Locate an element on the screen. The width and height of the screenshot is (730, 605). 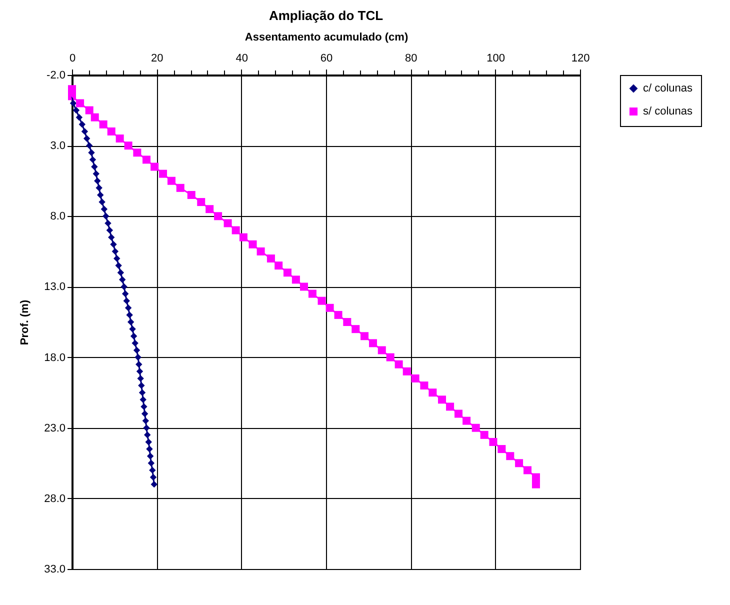
x-tick-label: 120 is located at coordinates (580, 58).